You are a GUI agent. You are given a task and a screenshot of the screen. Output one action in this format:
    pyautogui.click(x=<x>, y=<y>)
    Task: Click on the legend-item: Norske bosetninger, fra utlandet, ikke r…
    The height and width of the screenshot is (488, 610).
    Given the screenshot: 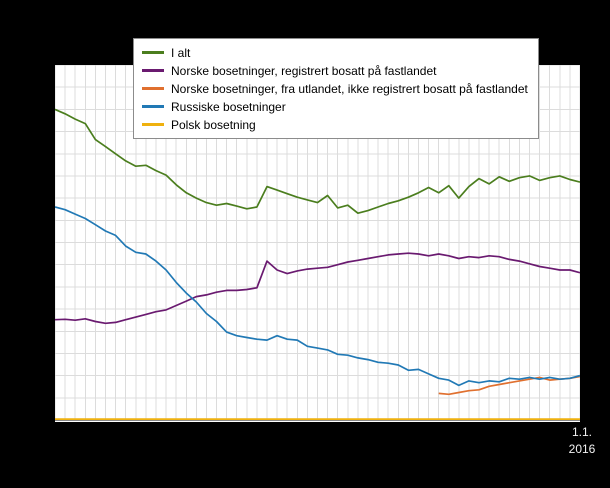 What is the action you would take?
    pyautogui.click(x=335, y=88)
    